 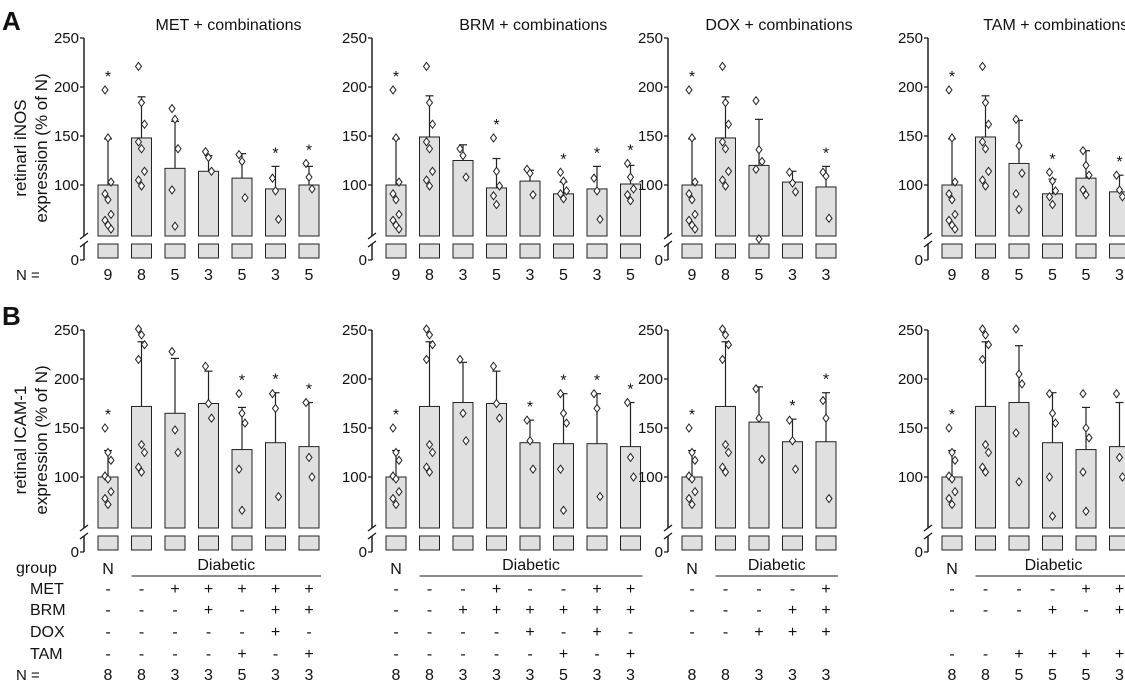 What do you see at coordinates (496, 589) in the screenshot?
I see `chart-b-2-sign-met: +` at bounding box center [496, 589].